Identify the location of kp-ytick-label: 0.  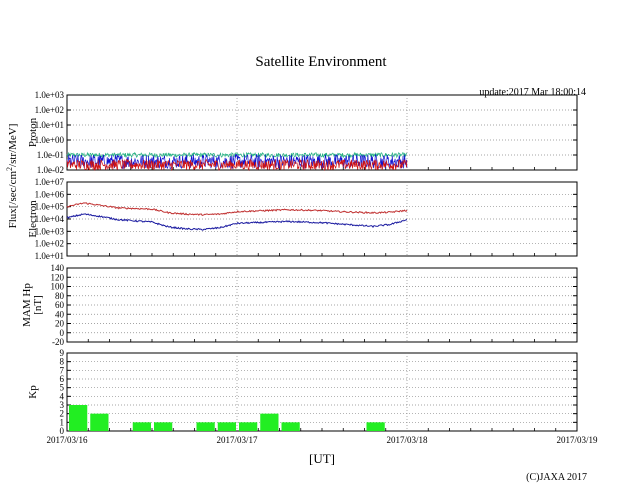
(62, 431).